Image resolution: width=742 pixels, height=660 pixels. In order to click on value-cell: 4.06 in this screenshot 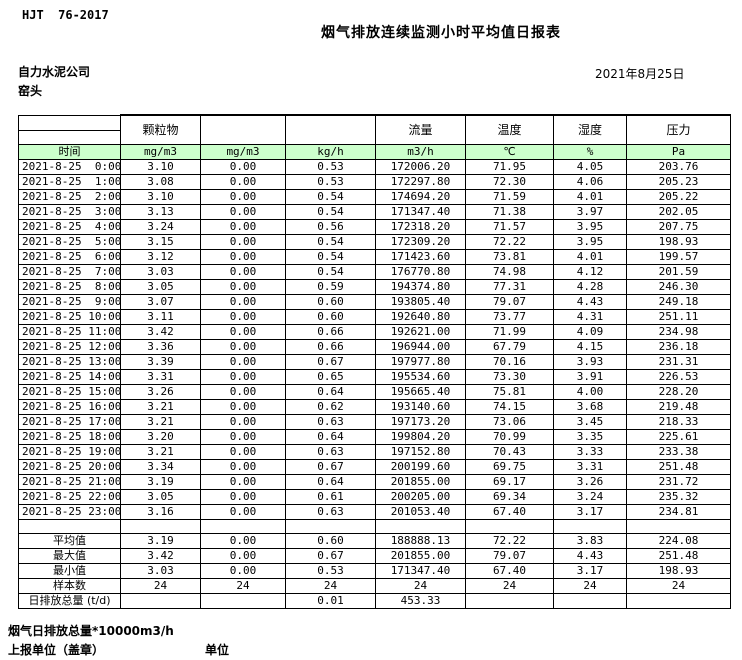, I will do `click(590, 181)`.